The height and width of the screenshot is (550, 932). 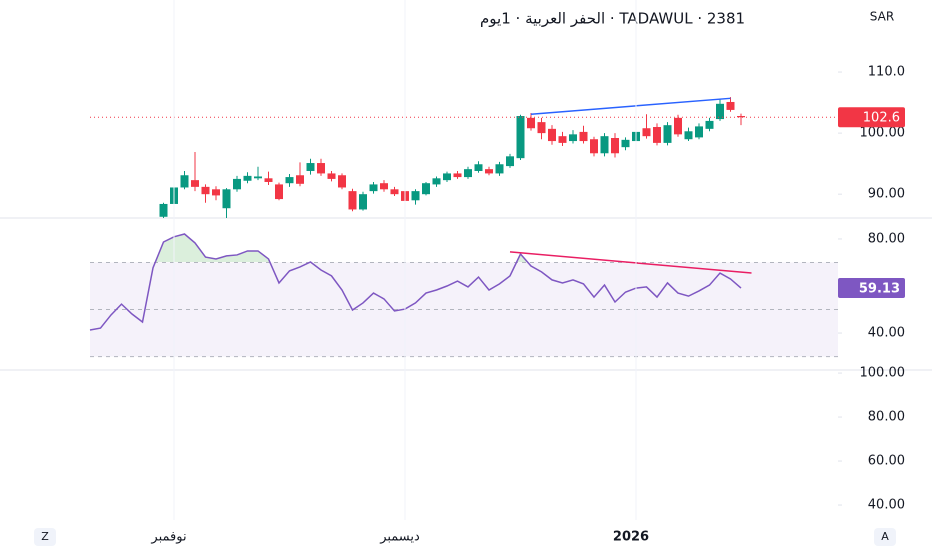 I want to click on rsi-line, so click(x=415, y=282).